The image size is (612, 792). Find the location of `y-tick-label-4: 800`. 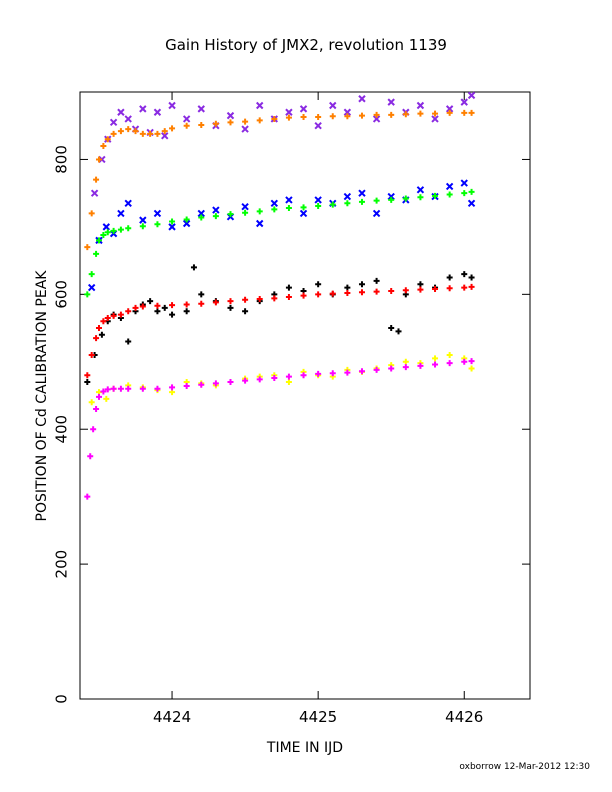

y-tick-label-4: 800 is located at coordinates (62, 159).